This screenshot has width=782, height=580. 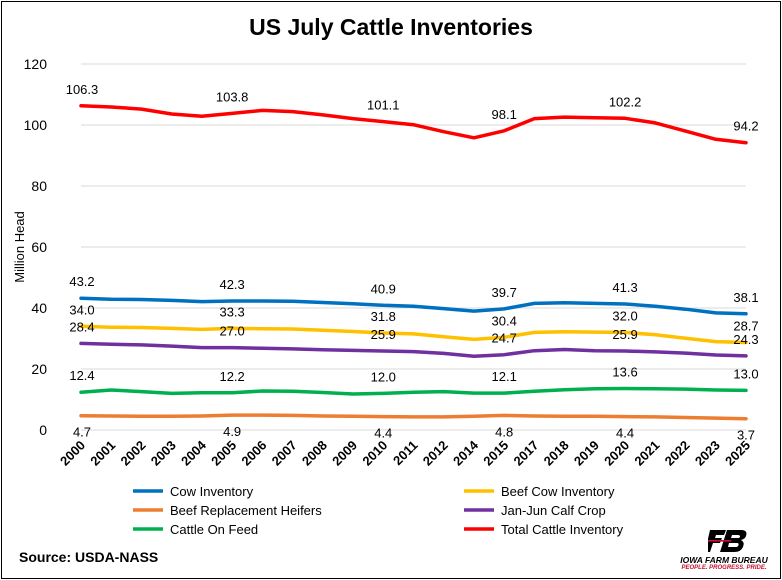 I want to click on x-tick-label: 2000, so click(x=72, y=453).